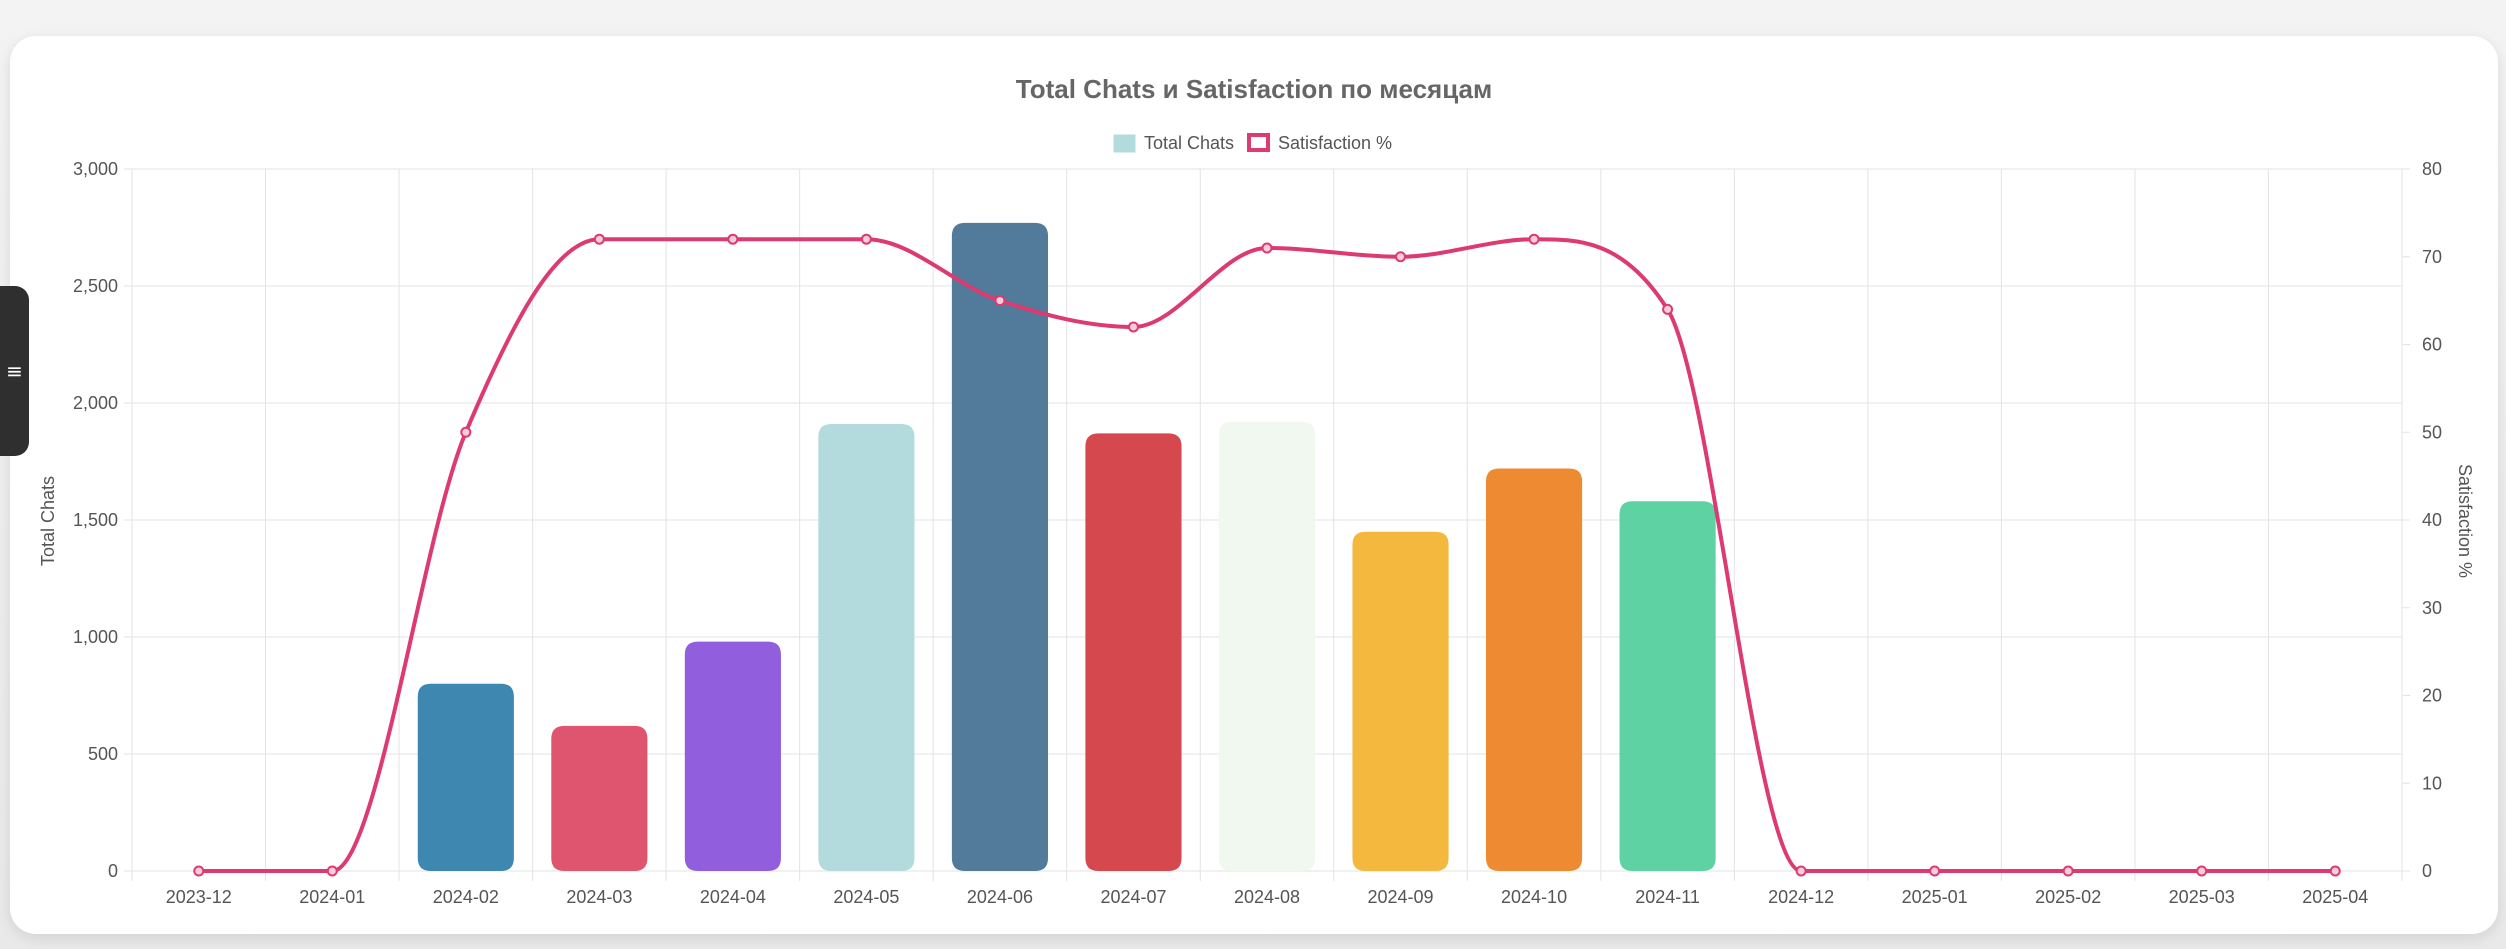 This screenshot has width=2506, height=949. What do you see at coordinates (1667, 897) in the screenshot?
I see `x-tick-label: 2024-11` at bounding box center [1667, 897].